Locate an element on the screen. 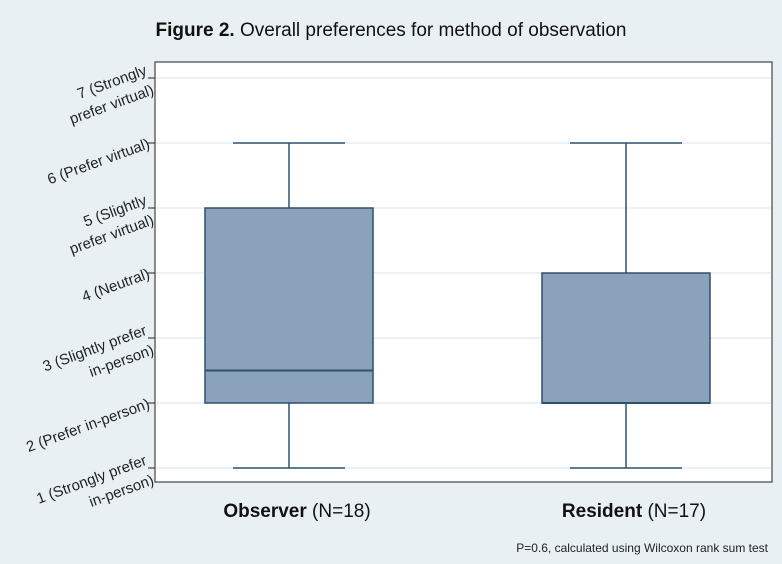 This screenshot has height=564, width=782. y-tick-label: 7 (Stronglyprefer virtual) is located at coordinates (108, 95).